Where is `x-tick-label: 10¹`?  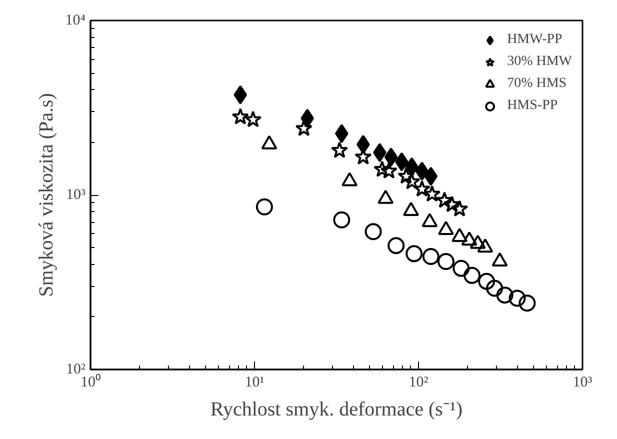 x-tick-label: 10¹ is located at coordinates (254, 382).